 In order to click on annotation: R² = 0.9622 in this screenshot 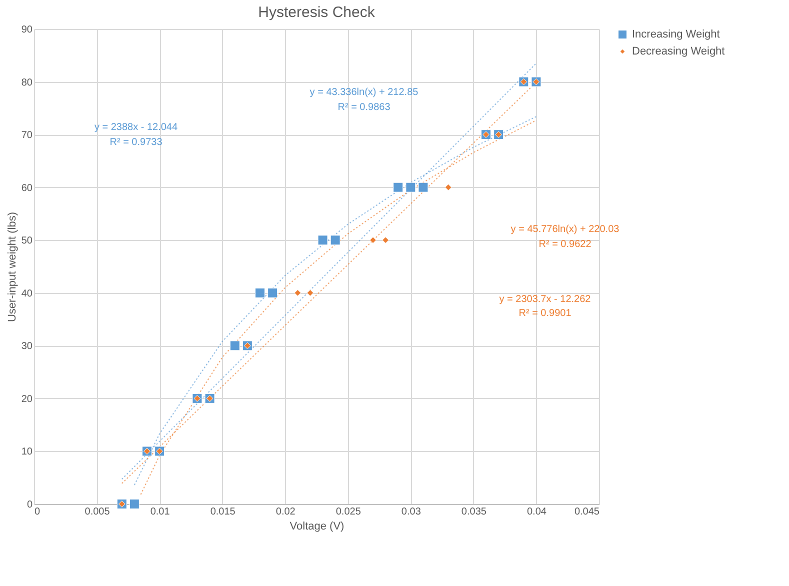, I will do `click(565, 244)`.